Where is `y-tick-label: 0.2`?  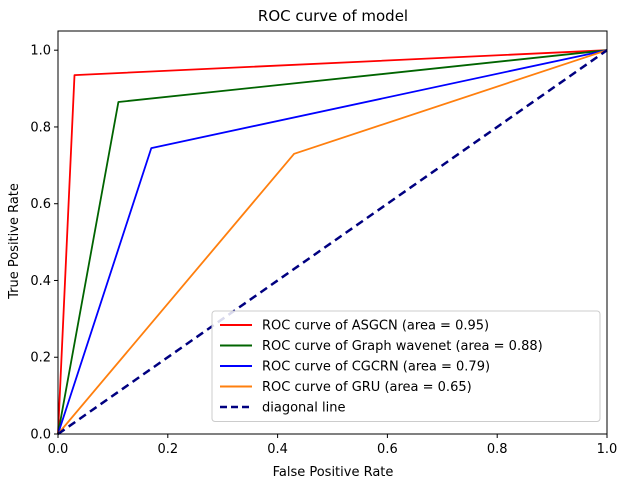 y-tick-label: 0.2 is located at coordinates (40, 358).